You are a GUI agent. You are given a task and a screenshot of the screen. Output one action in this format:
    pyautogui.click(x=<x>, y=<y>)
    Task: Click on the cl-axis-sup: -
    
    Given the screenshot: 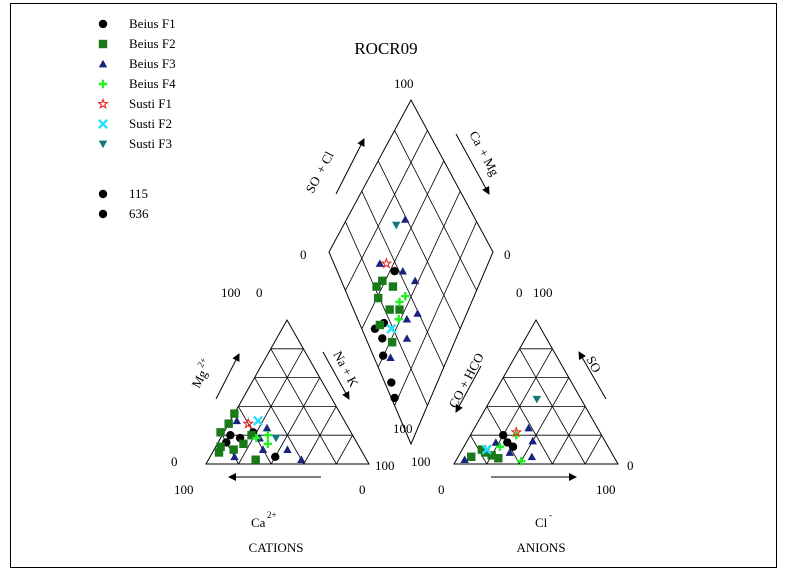 What is the action you would take?
    pyautogui.click(x=550, y=515)
    